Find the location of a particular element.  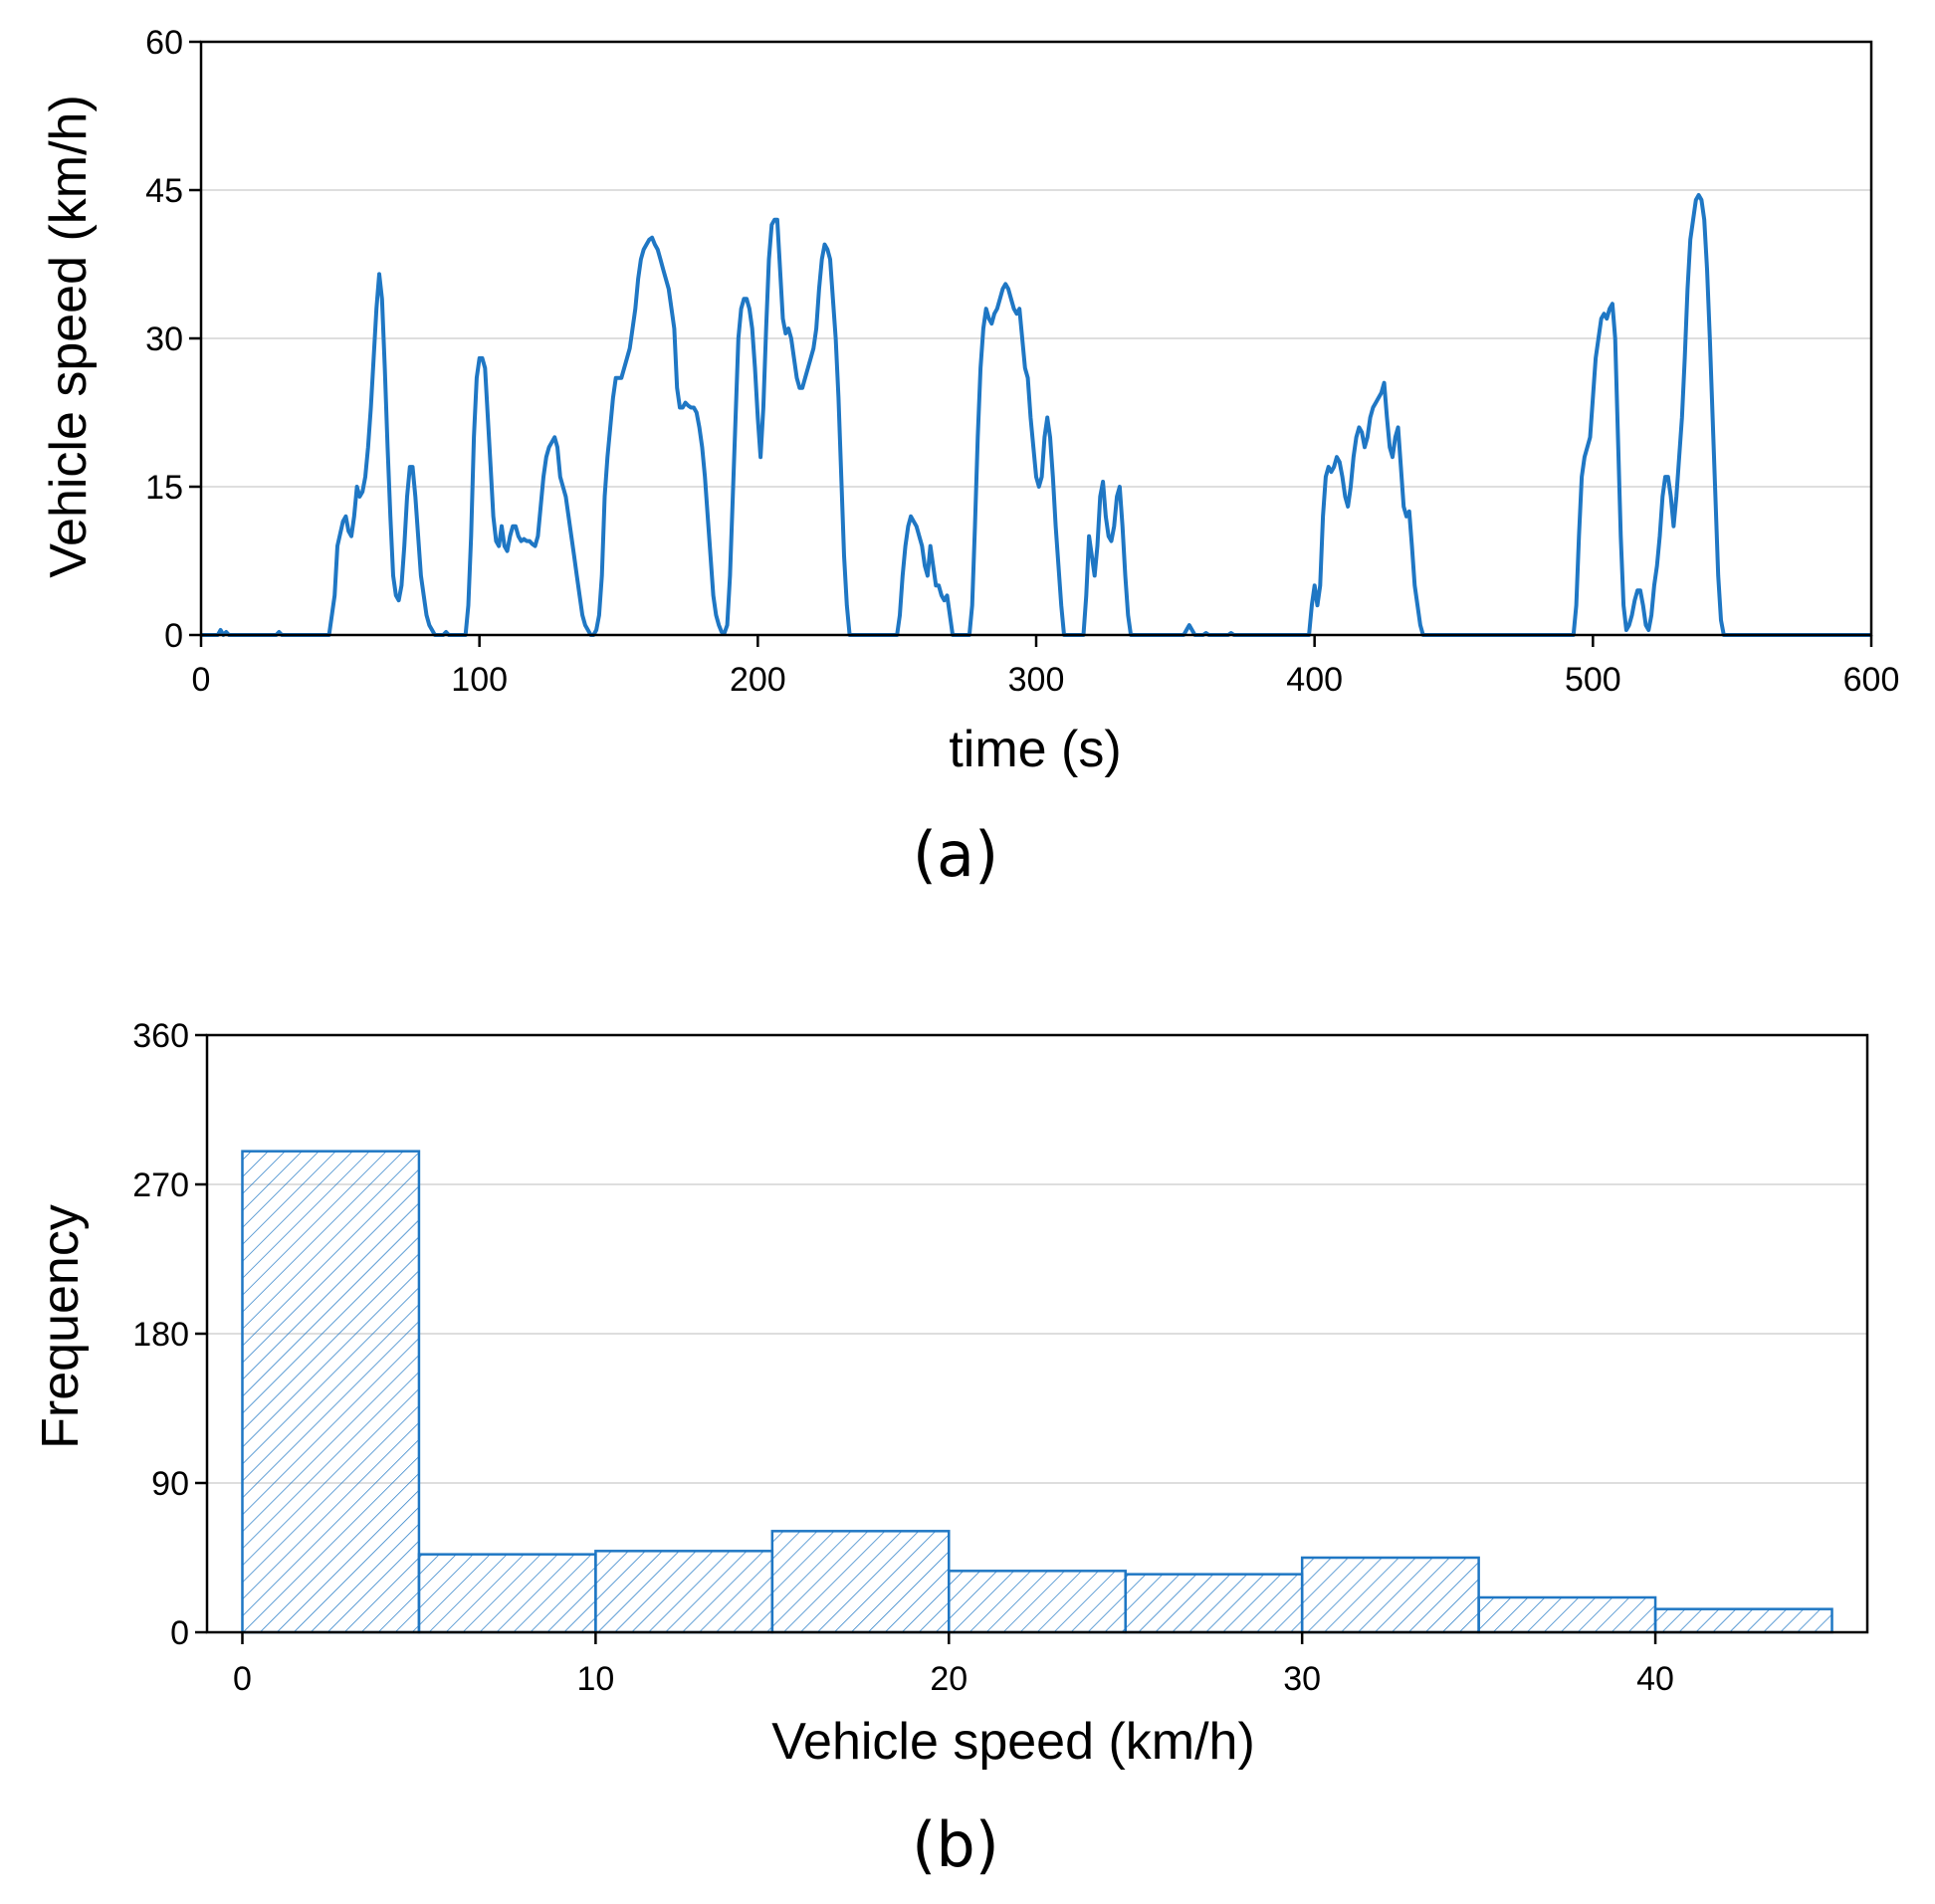

chart-a-y-ticks: 0 15 30 45 60 is located at coordinates (173, 339).